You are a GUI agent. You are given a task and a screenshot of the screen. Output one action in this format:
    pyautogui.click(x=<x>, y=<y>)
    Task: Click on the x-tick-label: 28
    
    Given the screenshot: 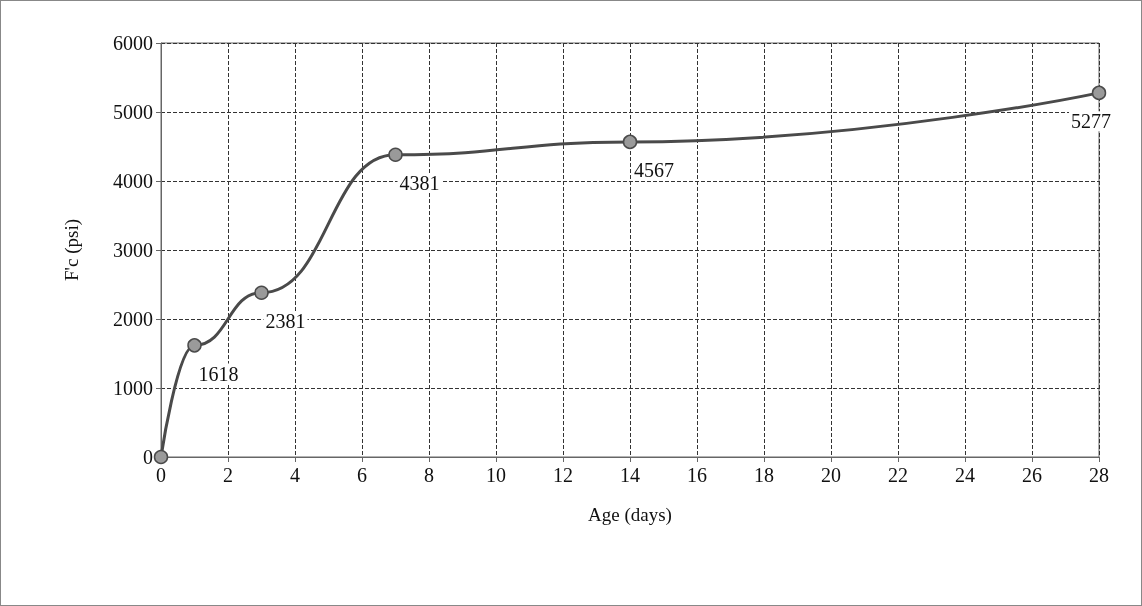 What is the action you would take?
    pyautogui.click(x=1099, y=475)
    